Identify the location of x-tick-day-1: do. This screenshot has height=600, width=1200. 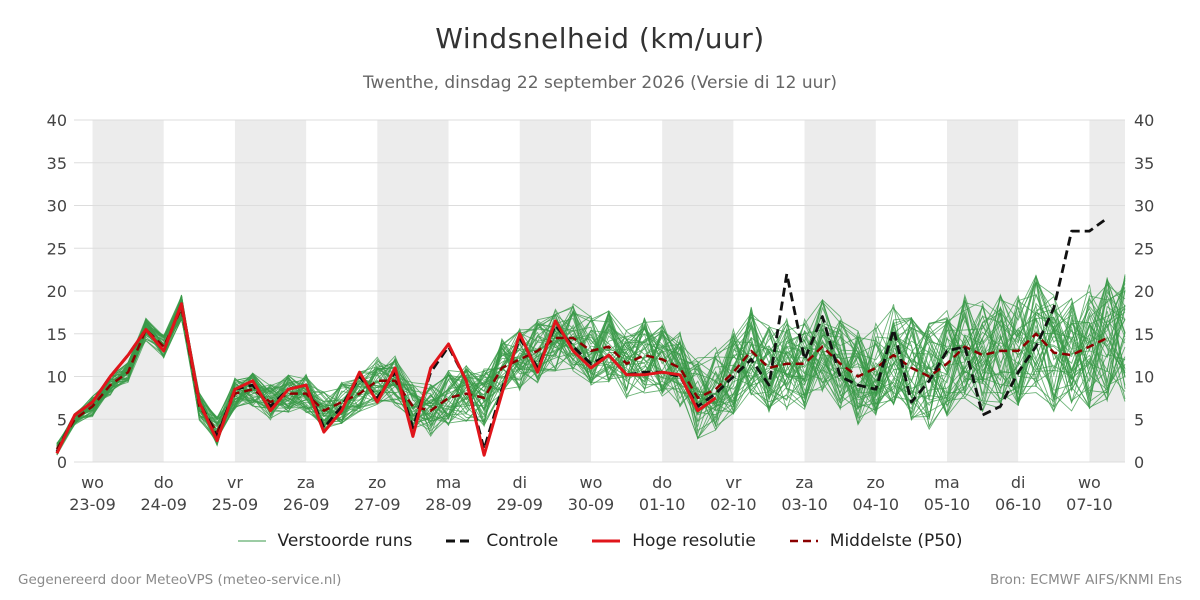
(164, 482).